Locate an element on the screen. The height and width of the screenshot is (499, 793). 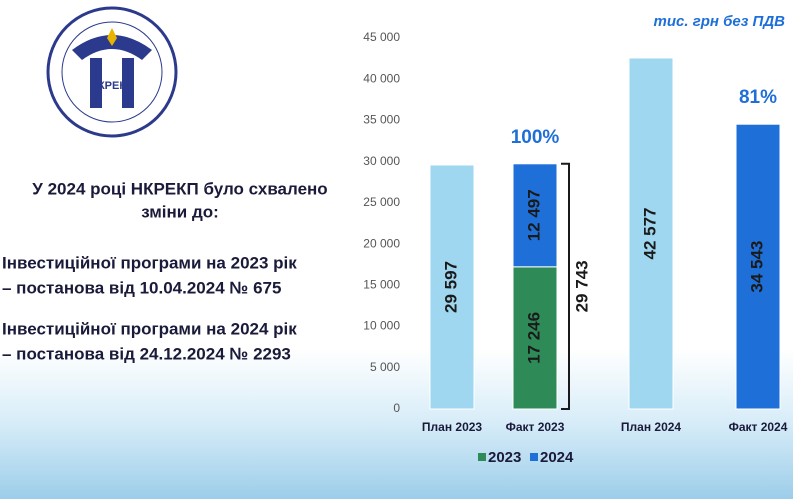
unit-label: тис. грн без ПДВ is located at coordinates (720, 21).